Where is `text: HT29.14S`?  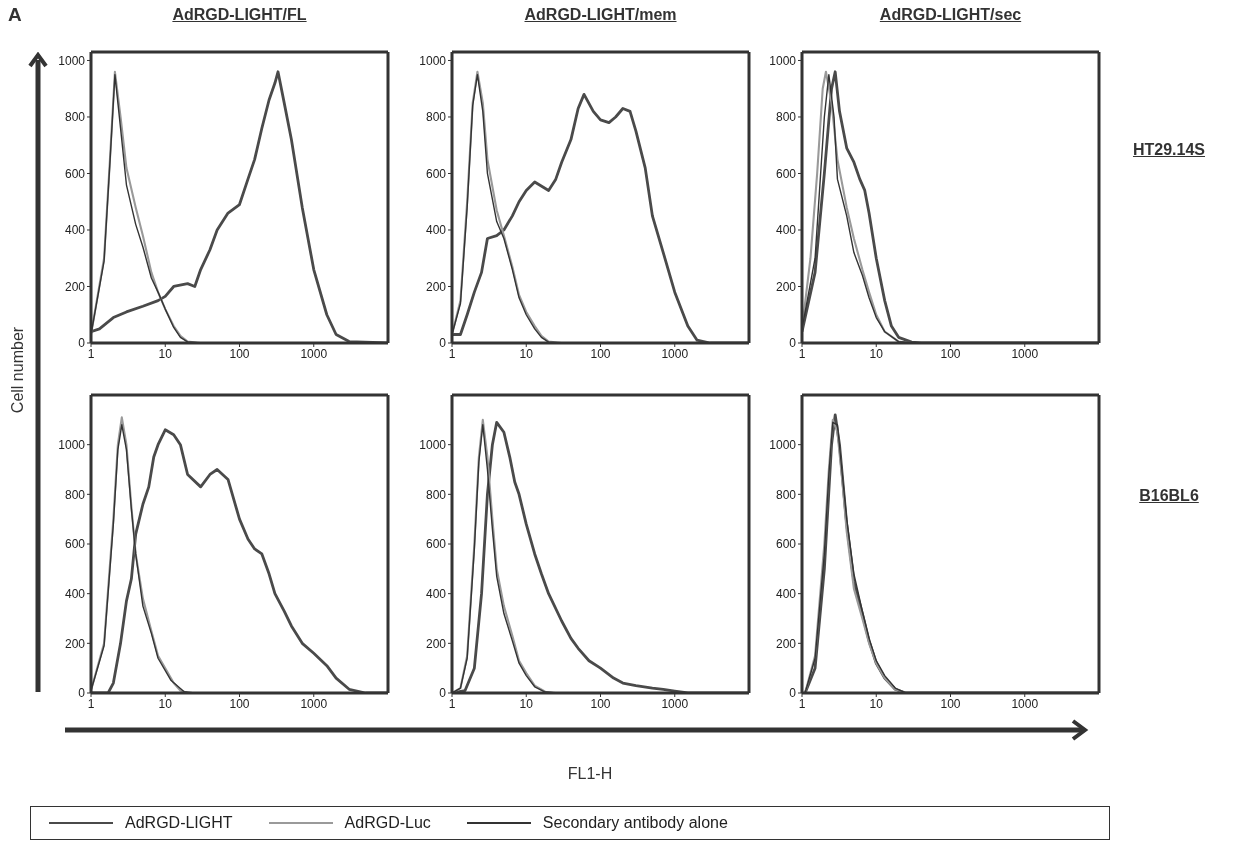 text: HT29.14S is located at coordinates (1168, 149).